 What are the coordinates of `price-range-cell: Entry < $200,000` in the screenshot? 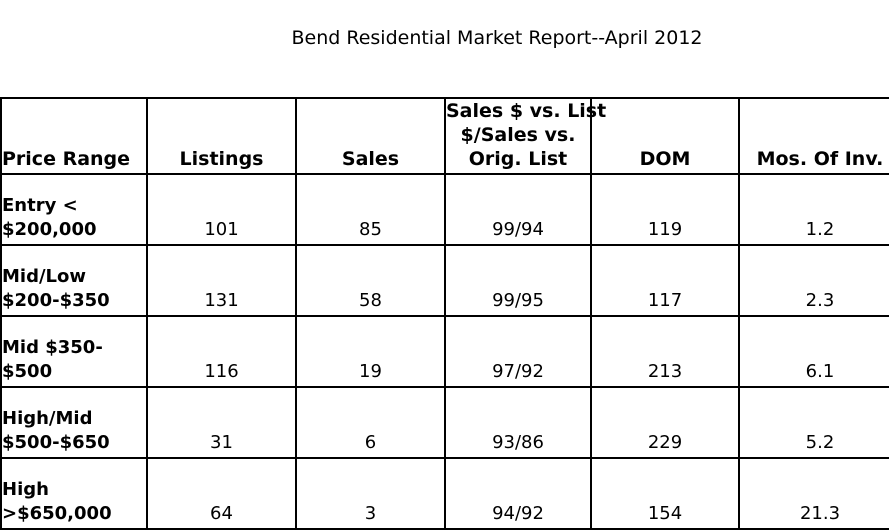 It's located at (74, 209).